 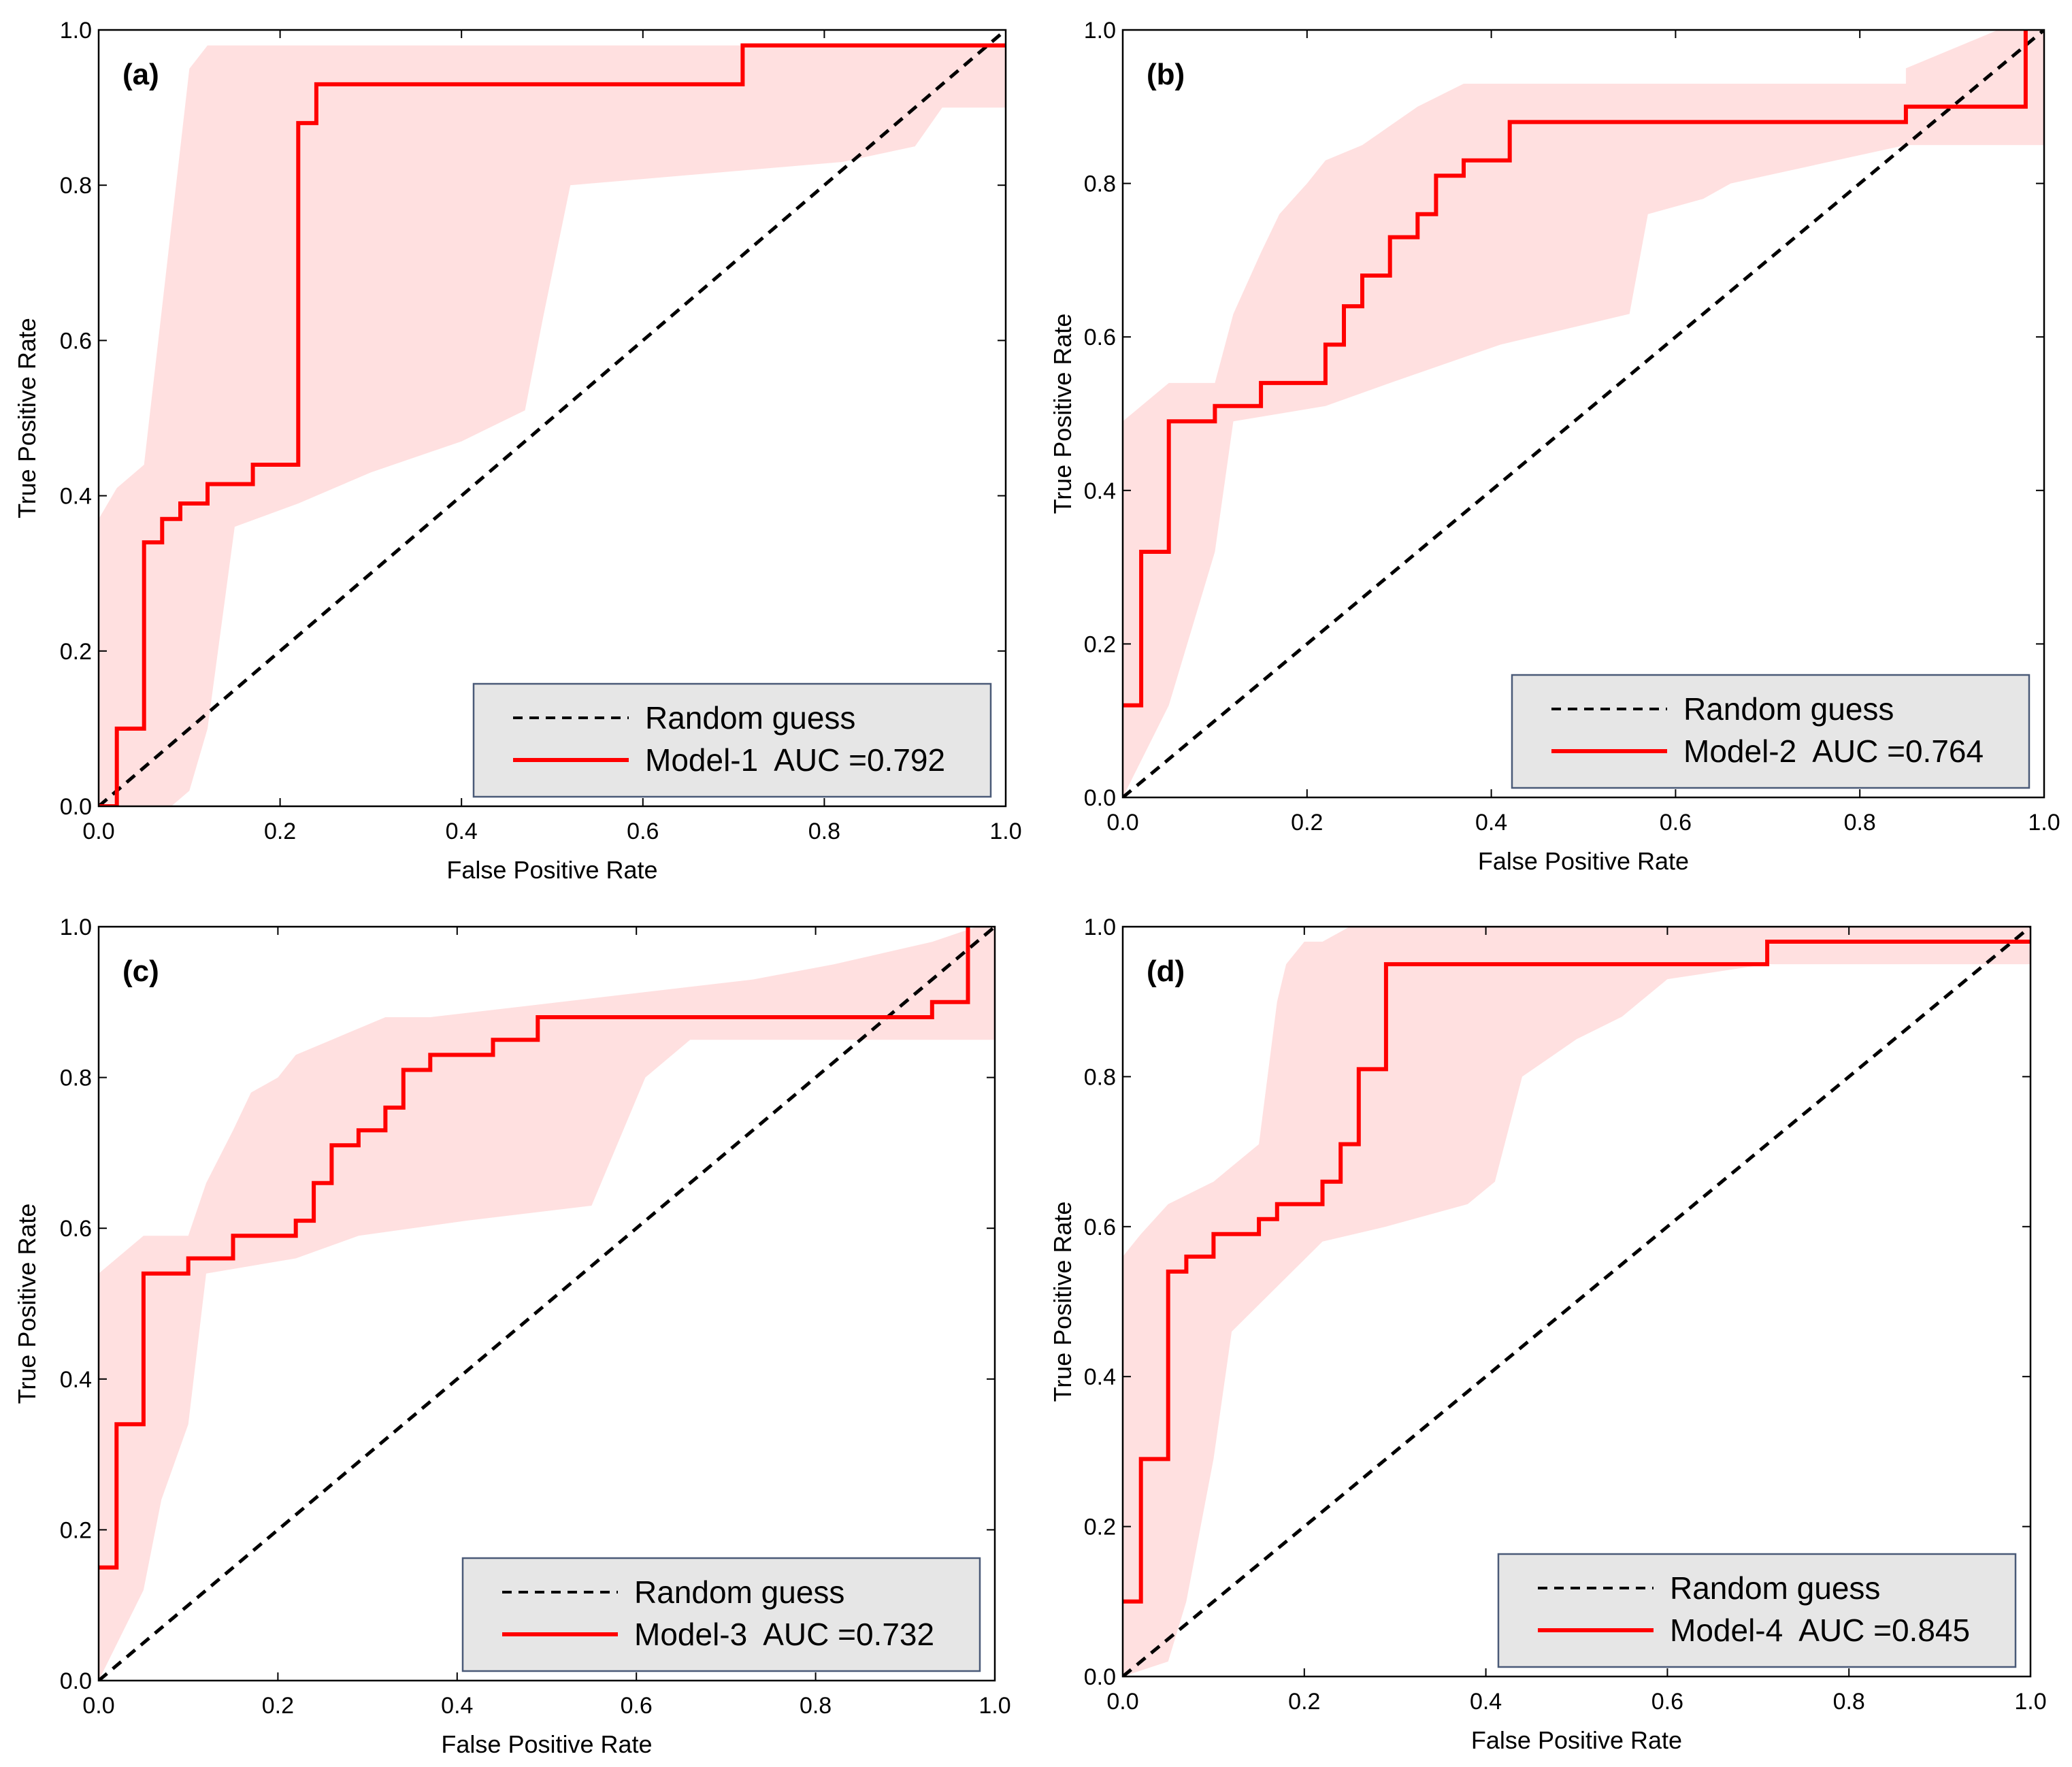 What do you see at coordinates (98, 1706) in the screenshot?
I see `panel-2-x-tick-label: 0.0` at bounding box center [98, 1706].